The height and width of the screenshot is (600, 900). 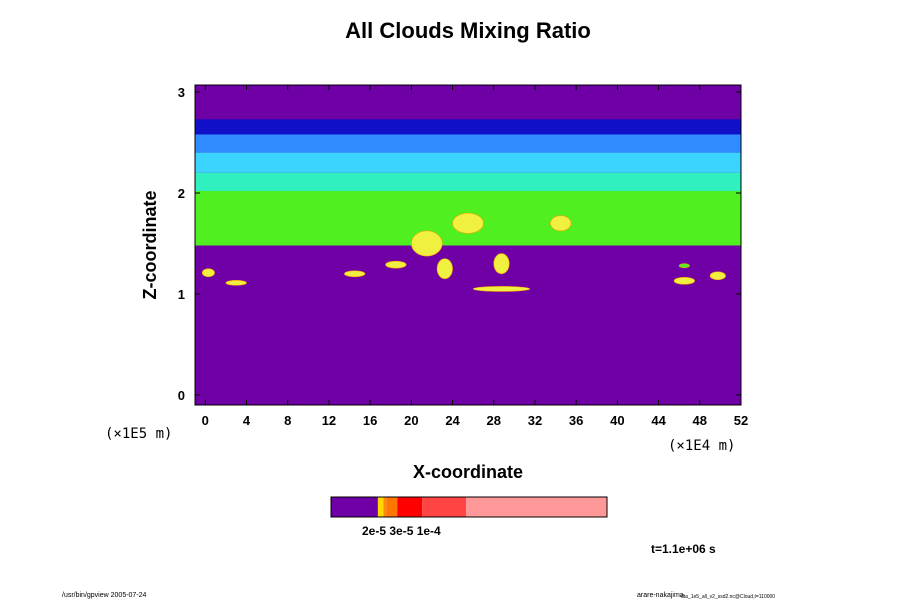 What do you see at coordinates (150, 244) in the screenshot?
I see `y-axis-title: Z-coordinate` at bounding box center [150, 244].